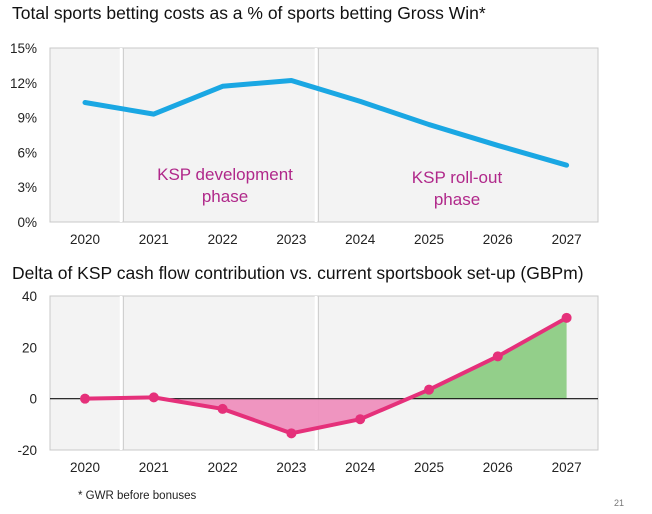  I want to click on y-tick-label: 0%, so click(27, 222).